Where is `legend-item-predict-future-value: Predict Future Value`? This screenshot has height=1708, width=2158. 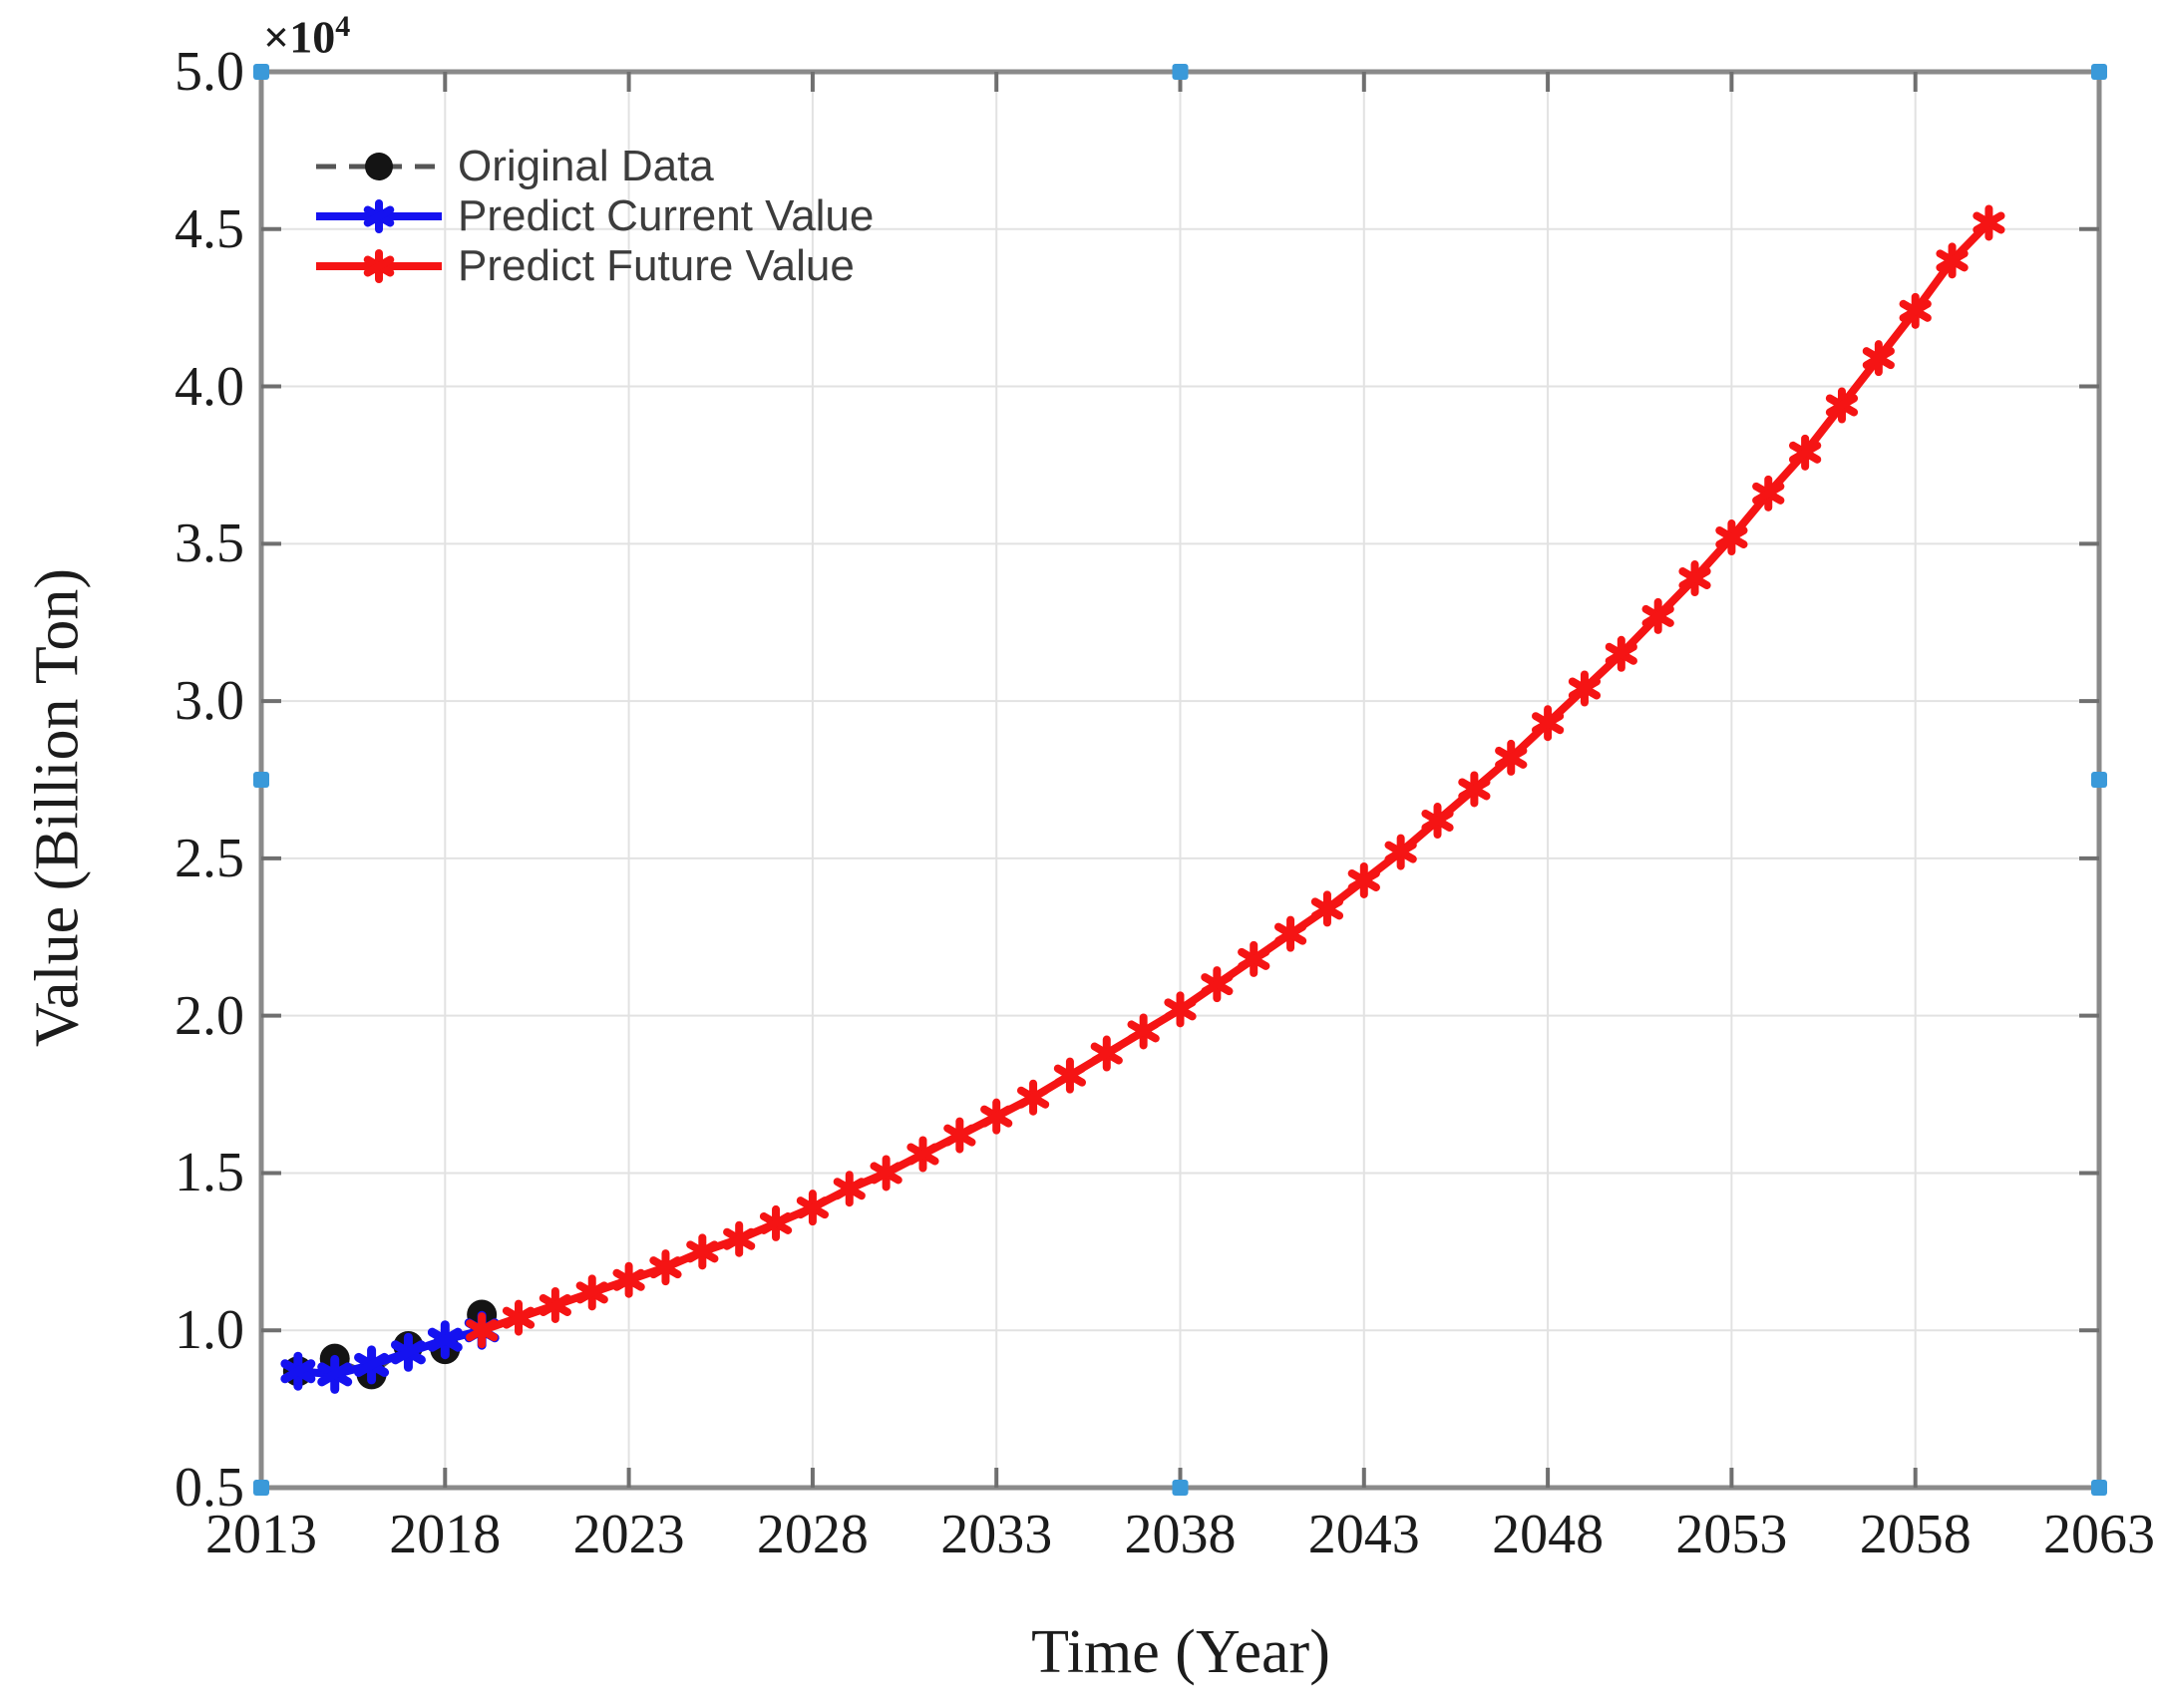 legend-item-predict-future-value: Predict Future Value is located at coordinates (595, 266).